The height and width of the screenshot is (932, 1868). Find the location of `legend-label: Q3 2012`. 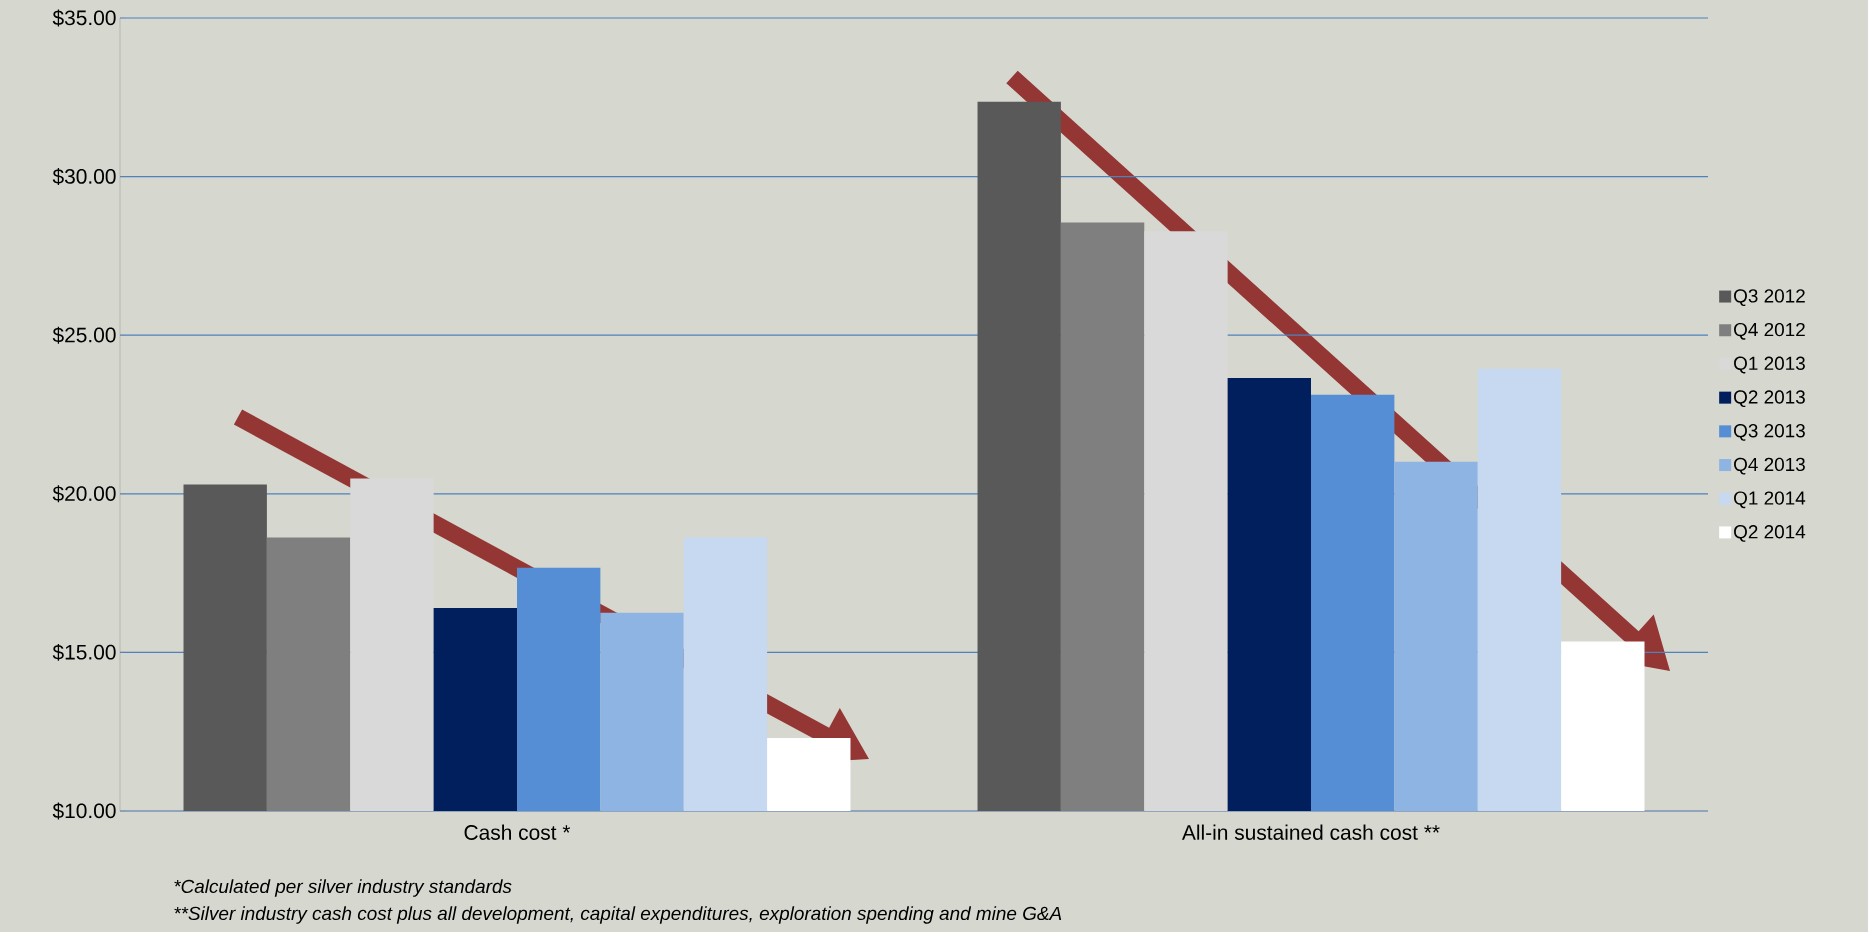

legend-label: Q3 2012 is located at coordinates (1769, 297).